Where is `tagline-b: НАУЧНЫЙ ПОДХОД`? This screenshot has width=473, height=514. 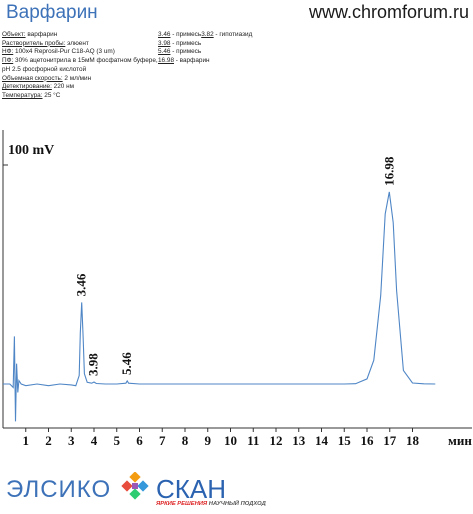 tagline-b: НАУЧНЫЙ ПОДХОД is located at coordinates (236, 504).